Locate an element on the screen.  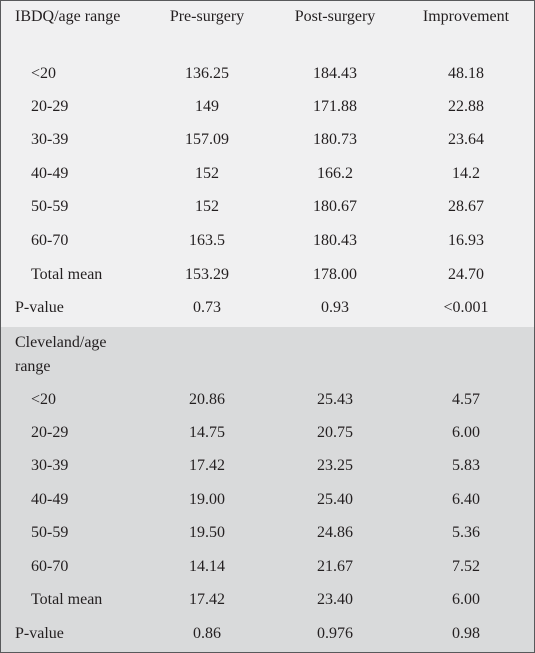
post-surgery-value: 180.43 is located at coordinates (335, 240).